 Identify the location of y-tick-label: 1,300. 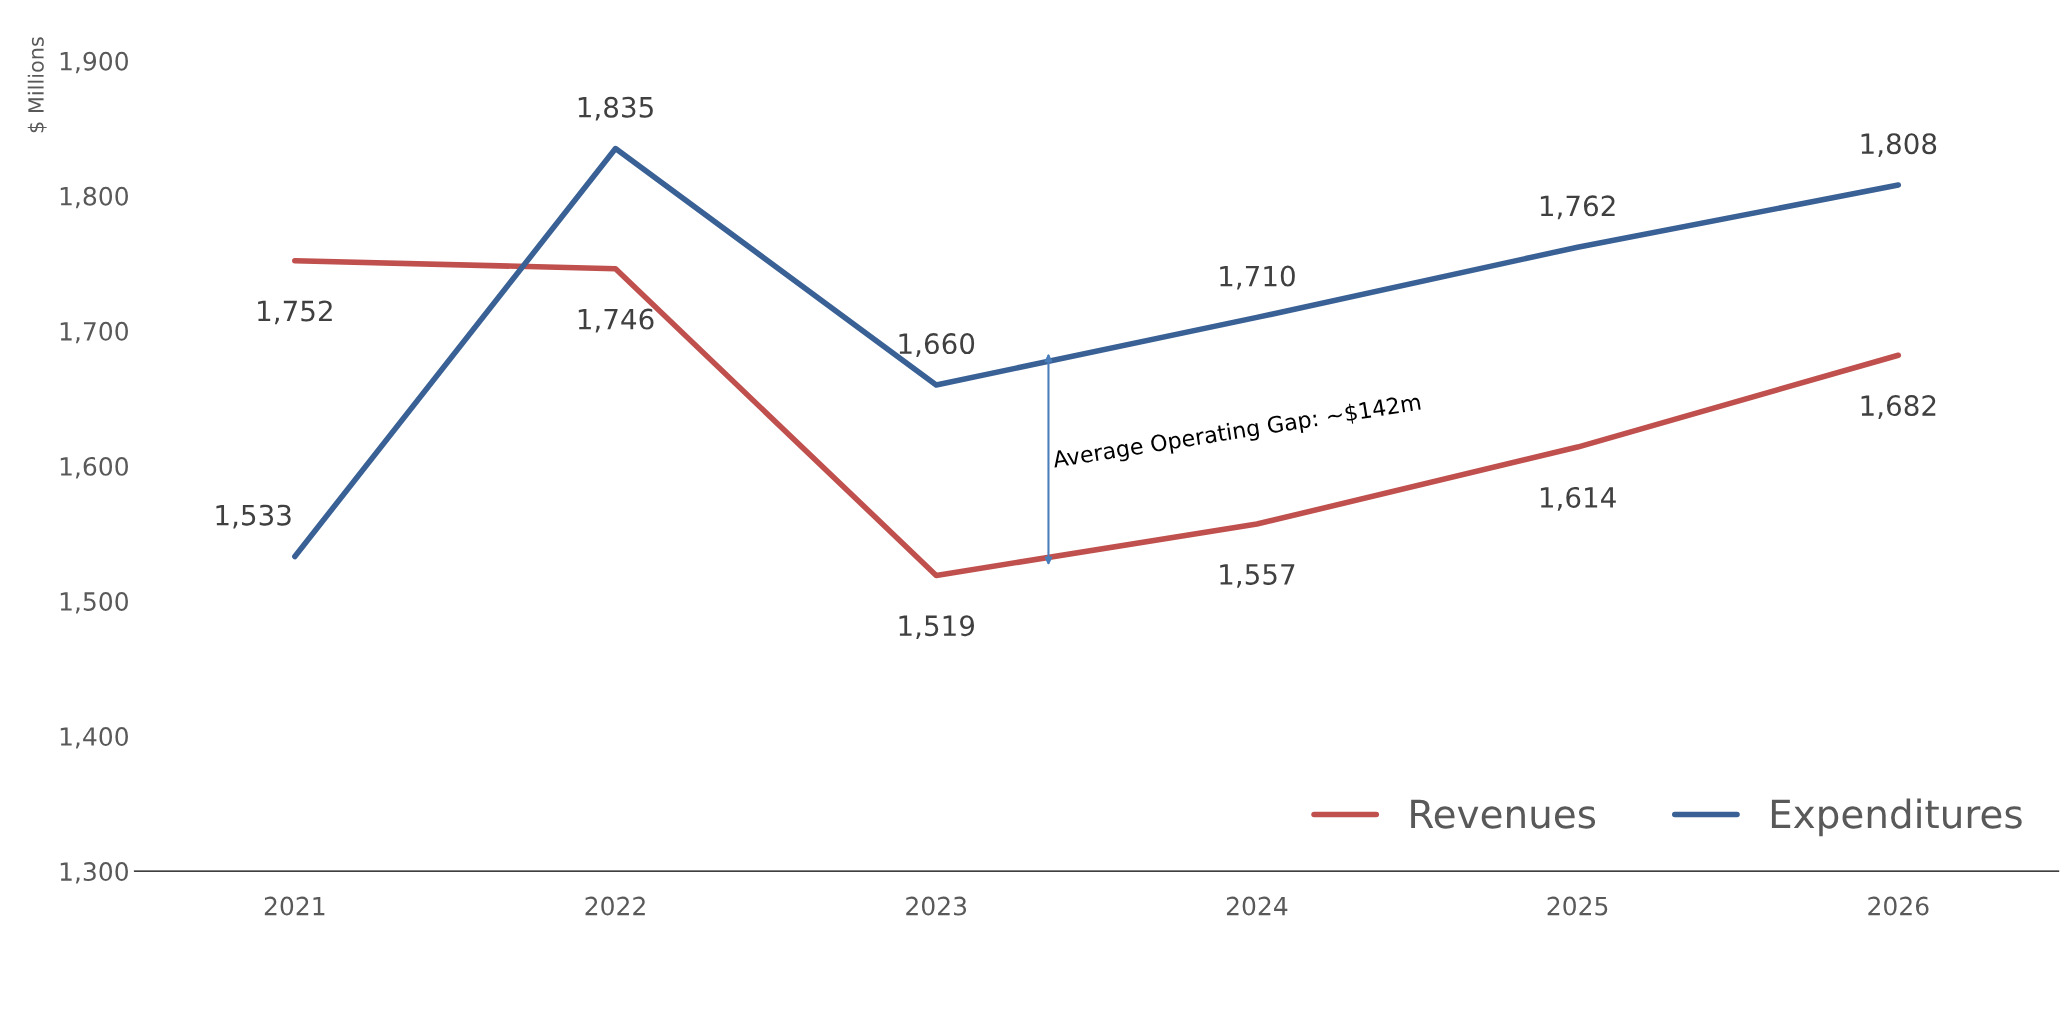
(94, 873).